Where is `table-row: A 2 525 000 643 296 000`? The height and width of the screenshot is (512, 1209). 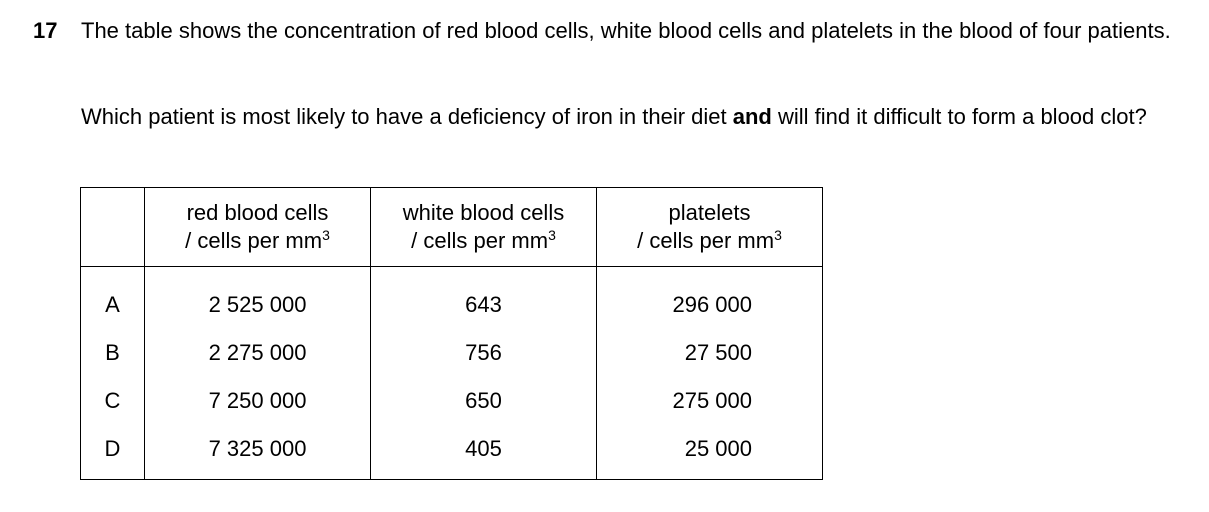 table-row: A 2 525 000 643 296 000 is located at coordinates (451, 297).